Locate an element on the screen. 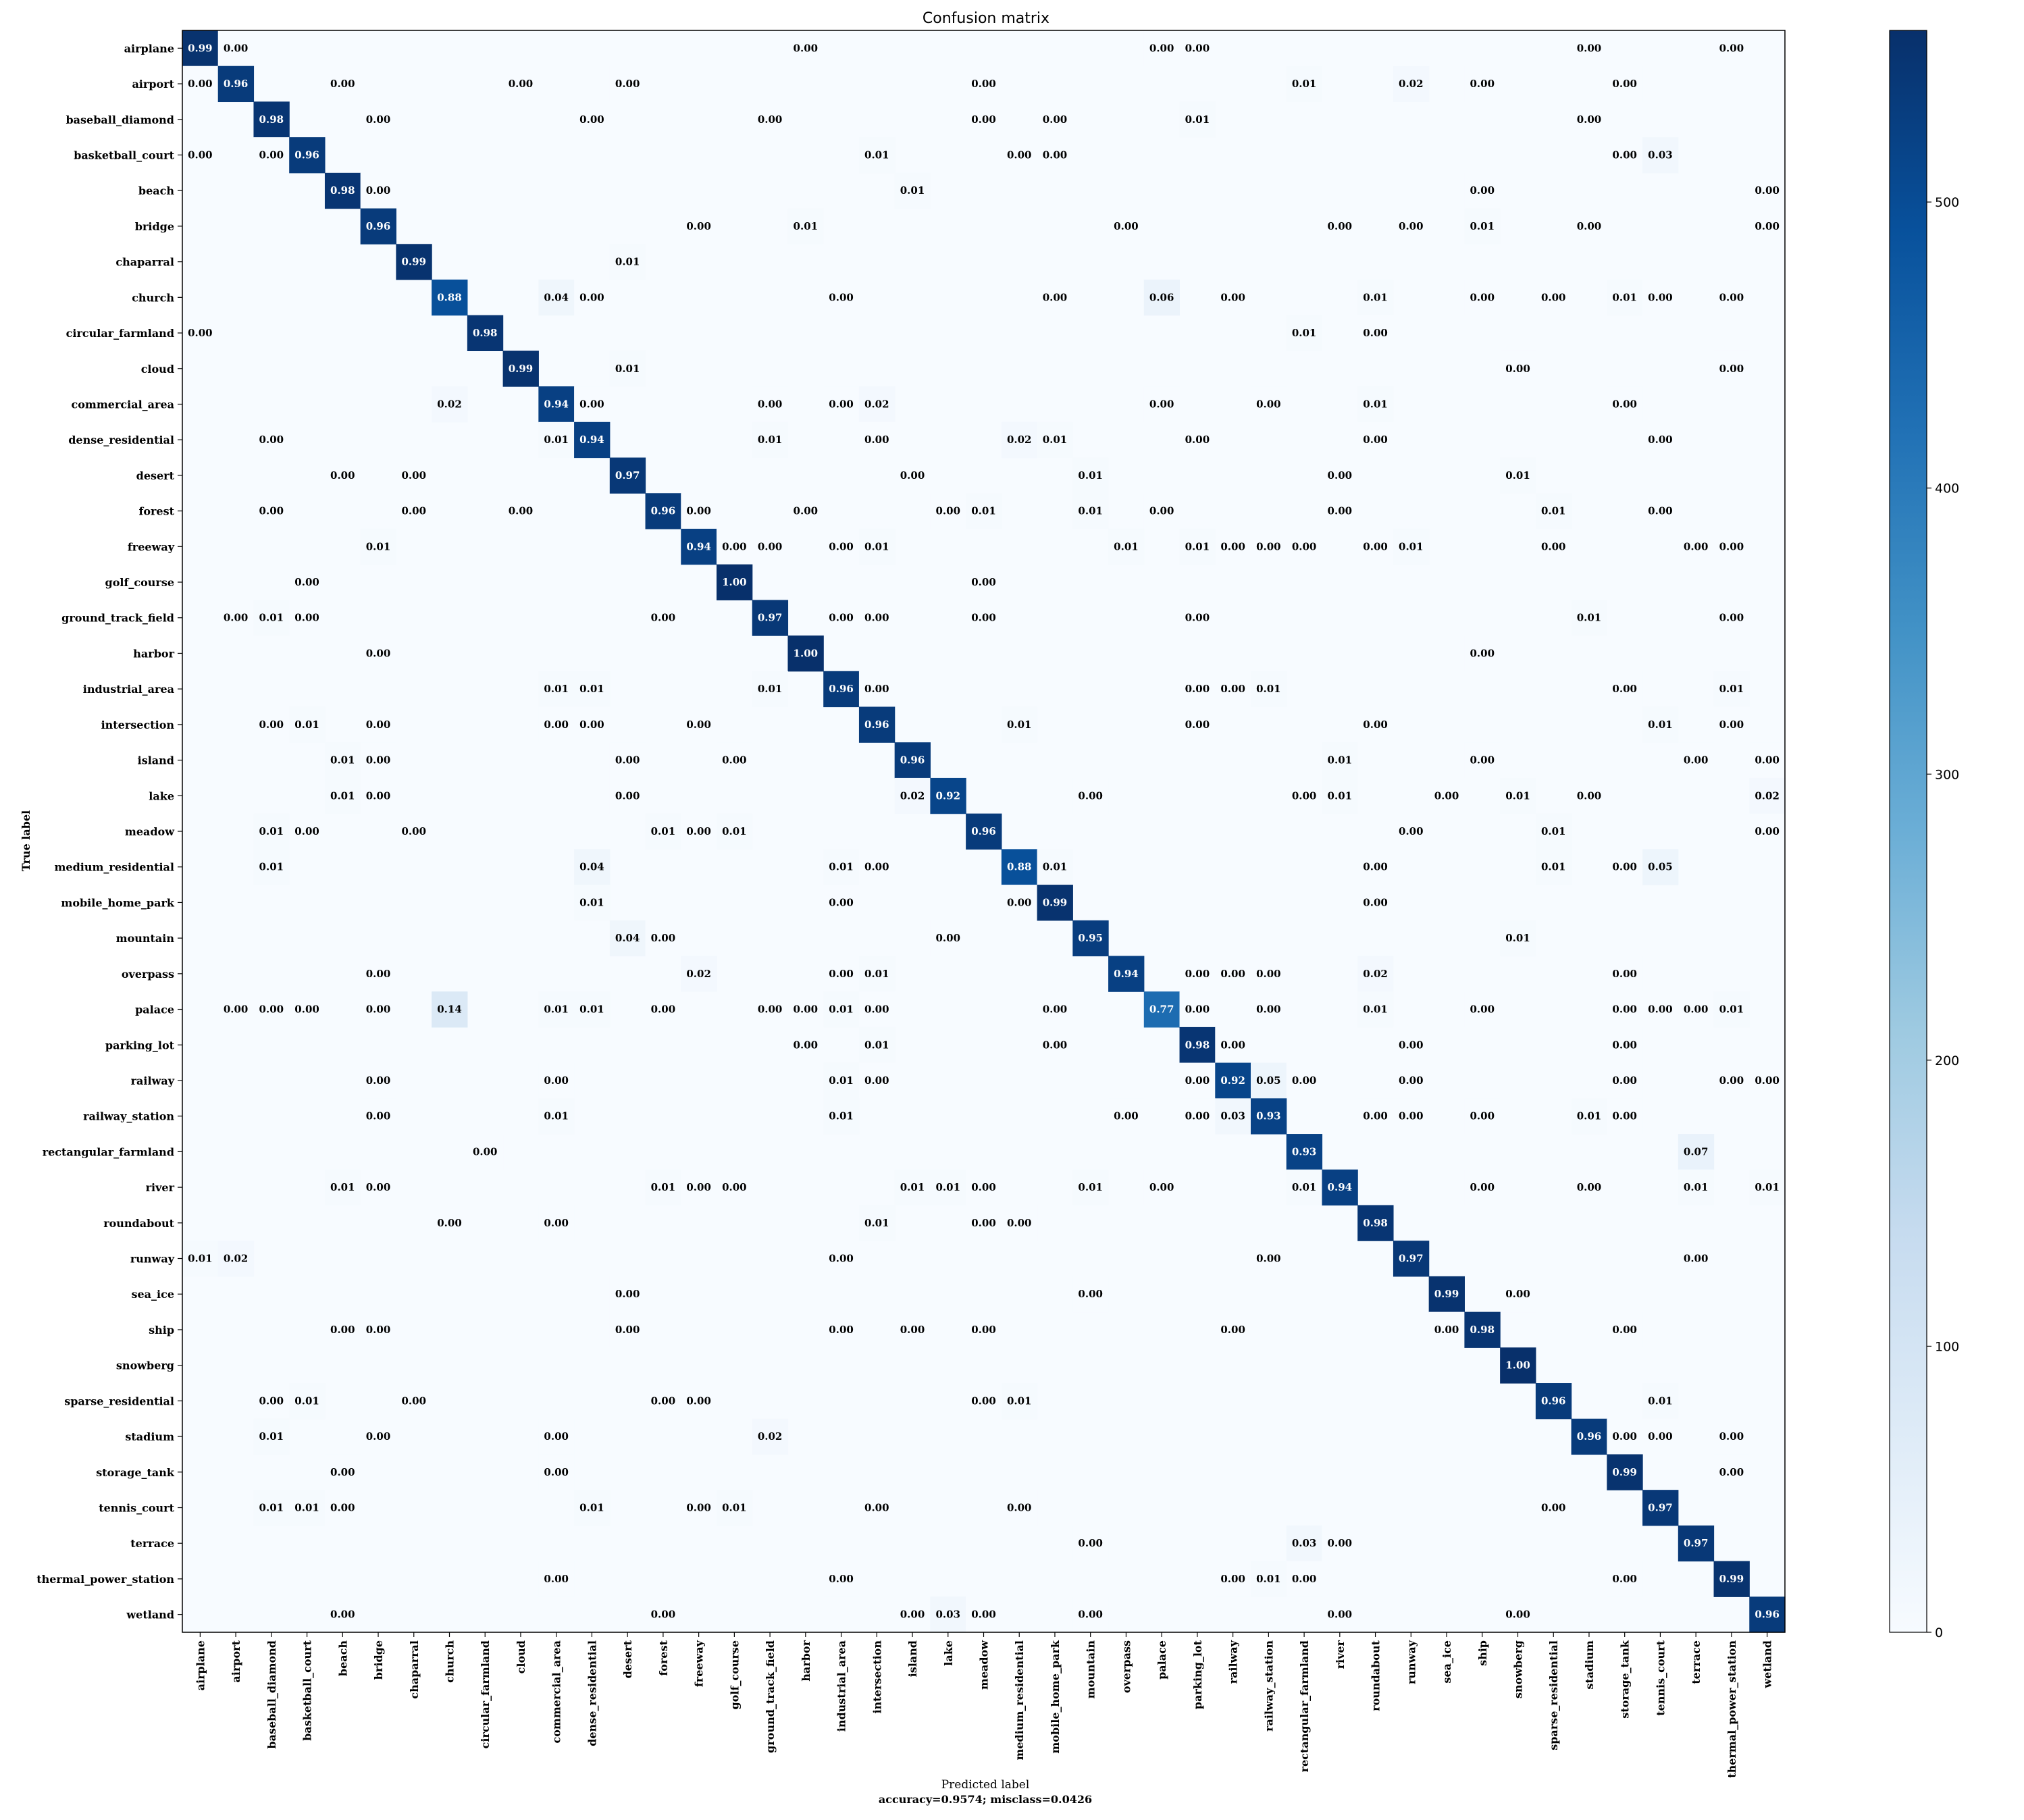 The width and height of the screenshot is (2024, 1820). y-tick-label: palace is located at coordinates (154, 1010).